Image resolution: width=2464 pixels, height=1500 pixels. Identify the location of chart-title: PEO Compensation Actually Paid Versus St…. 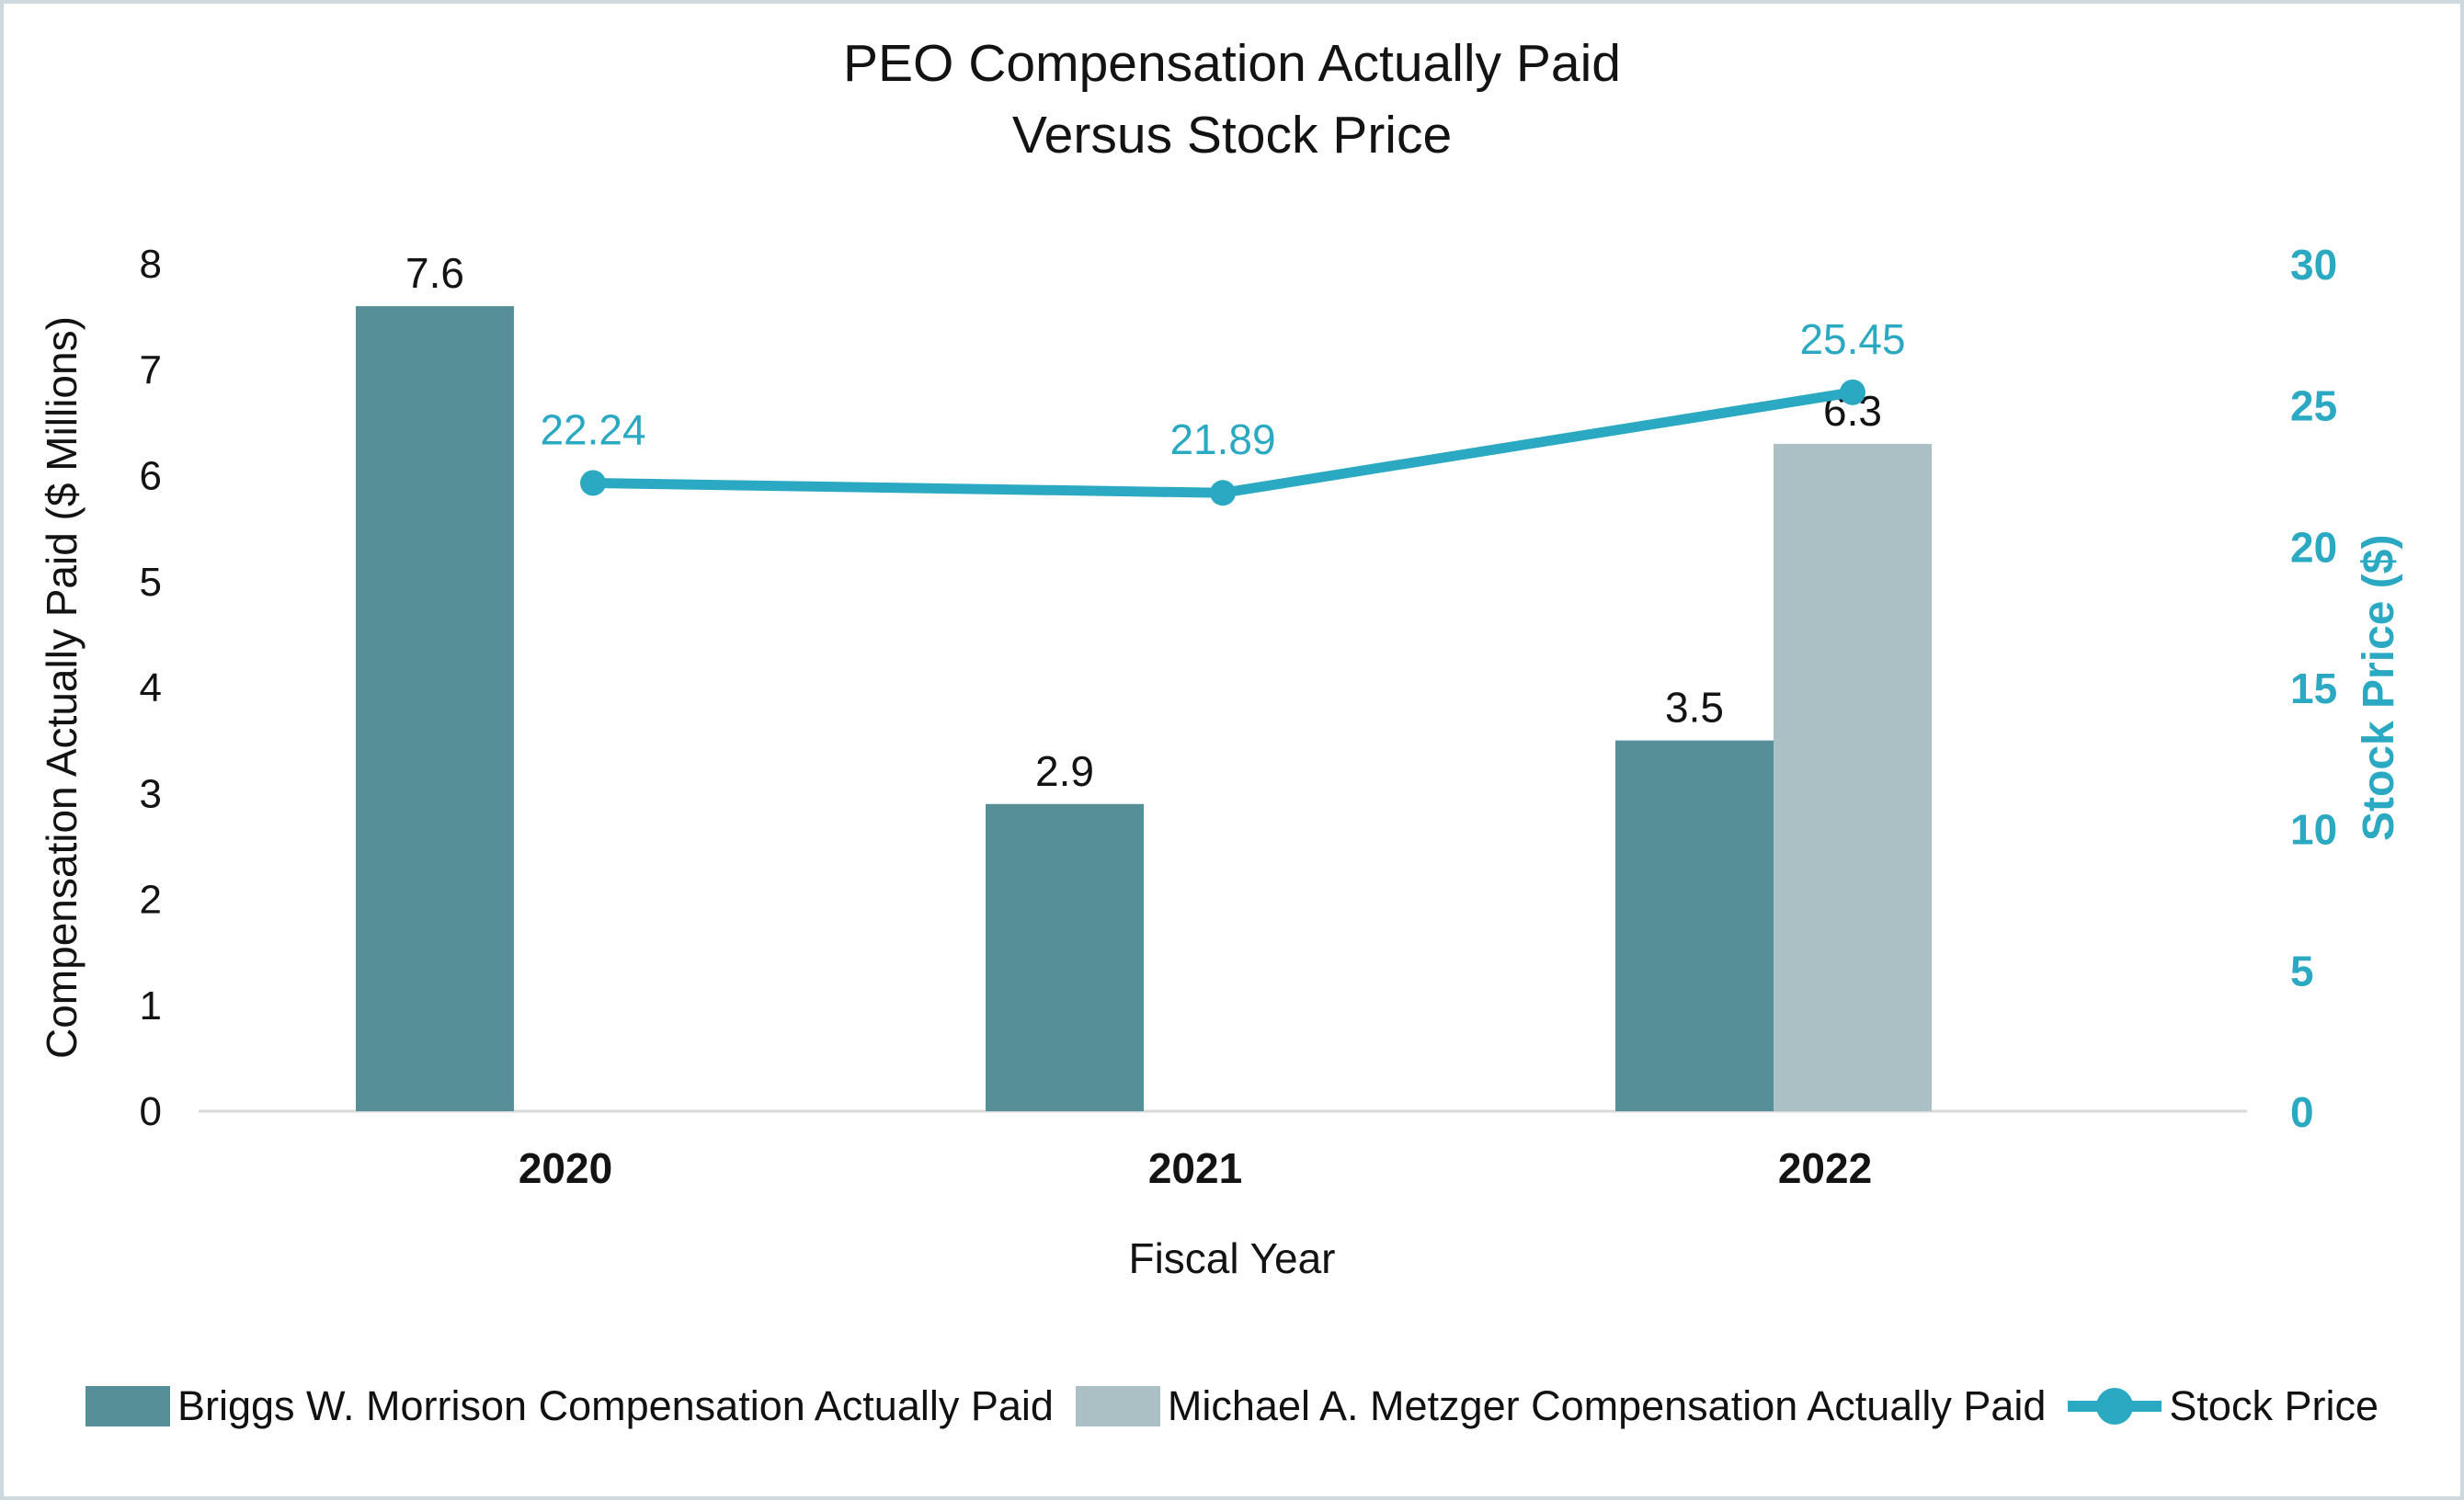
(1232, 100).